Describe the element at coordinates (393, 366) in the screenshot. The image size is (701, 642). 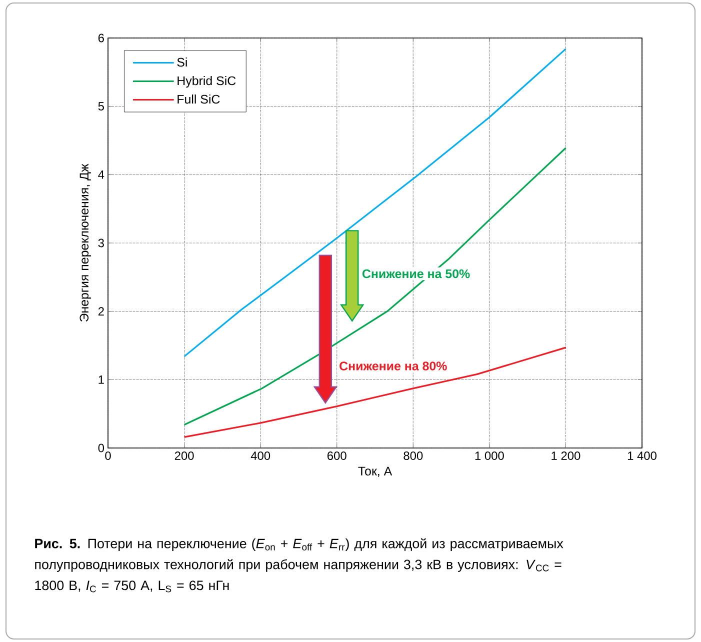
I see `annotation: Снижение на 80%` at that location.